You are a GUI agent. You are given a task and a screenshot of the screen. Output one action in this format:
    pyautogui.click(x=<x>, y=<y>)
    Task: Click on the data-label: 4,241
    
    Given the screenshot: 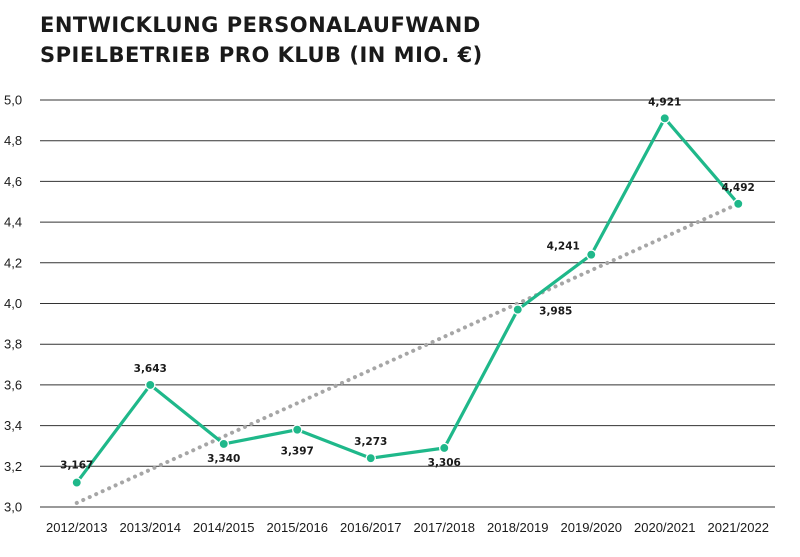 What is the action you would take?
    pyautogui.click(x=563, y=247)
    